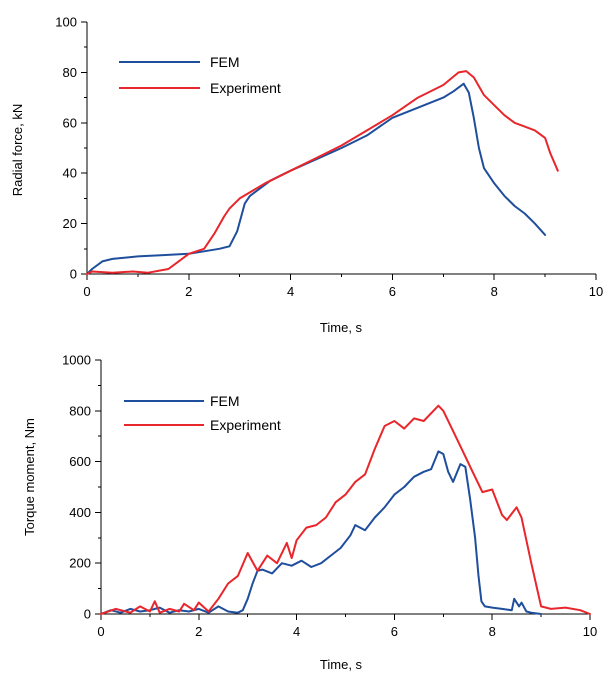 The height and width of the screenshot is (673, 606). What do you see at coordinates (80, 563) in the screenshot?
I see `y-tick-label: 200` at bounding box center [80, 563].